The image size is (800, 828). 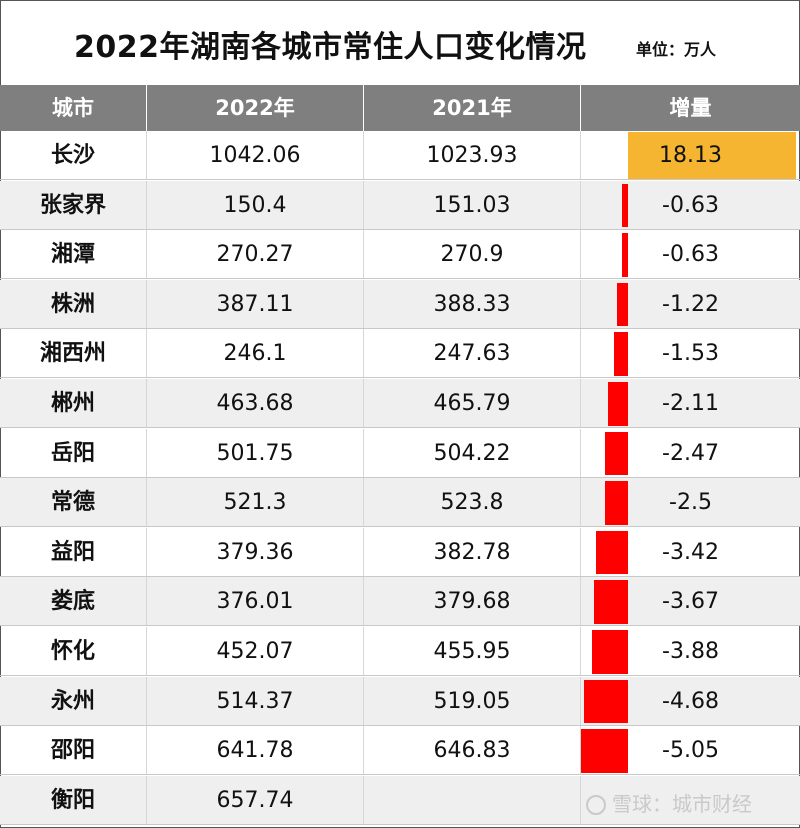 I want to click on city-cell: 岳阳, so click(x=72, y=453).